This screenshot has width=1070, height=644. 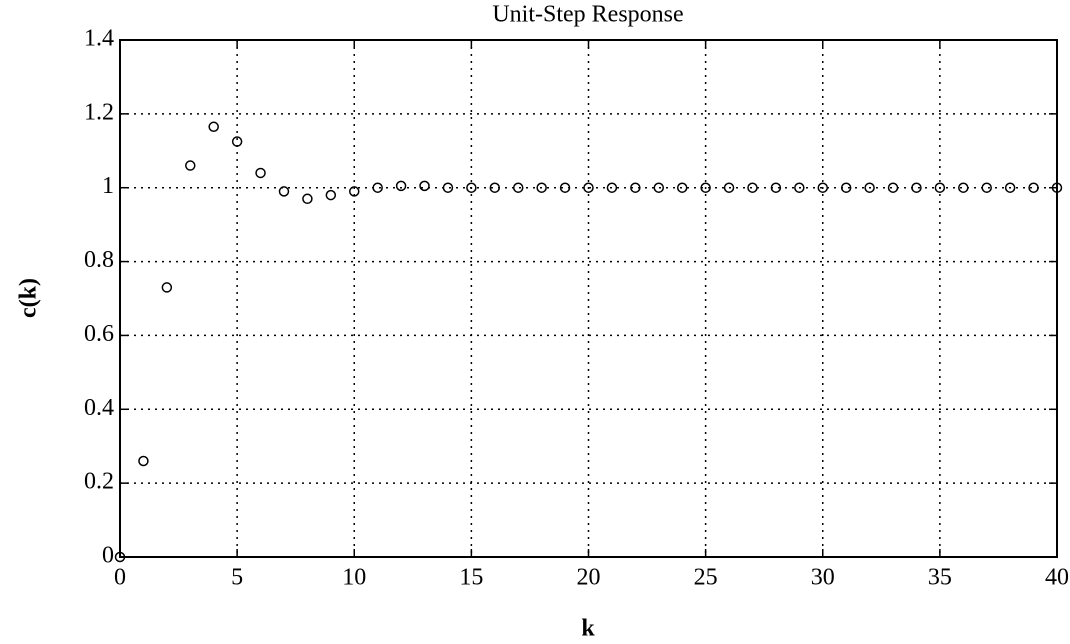 I want to click on x-tick-label: 5, so click(x=237, y=578).